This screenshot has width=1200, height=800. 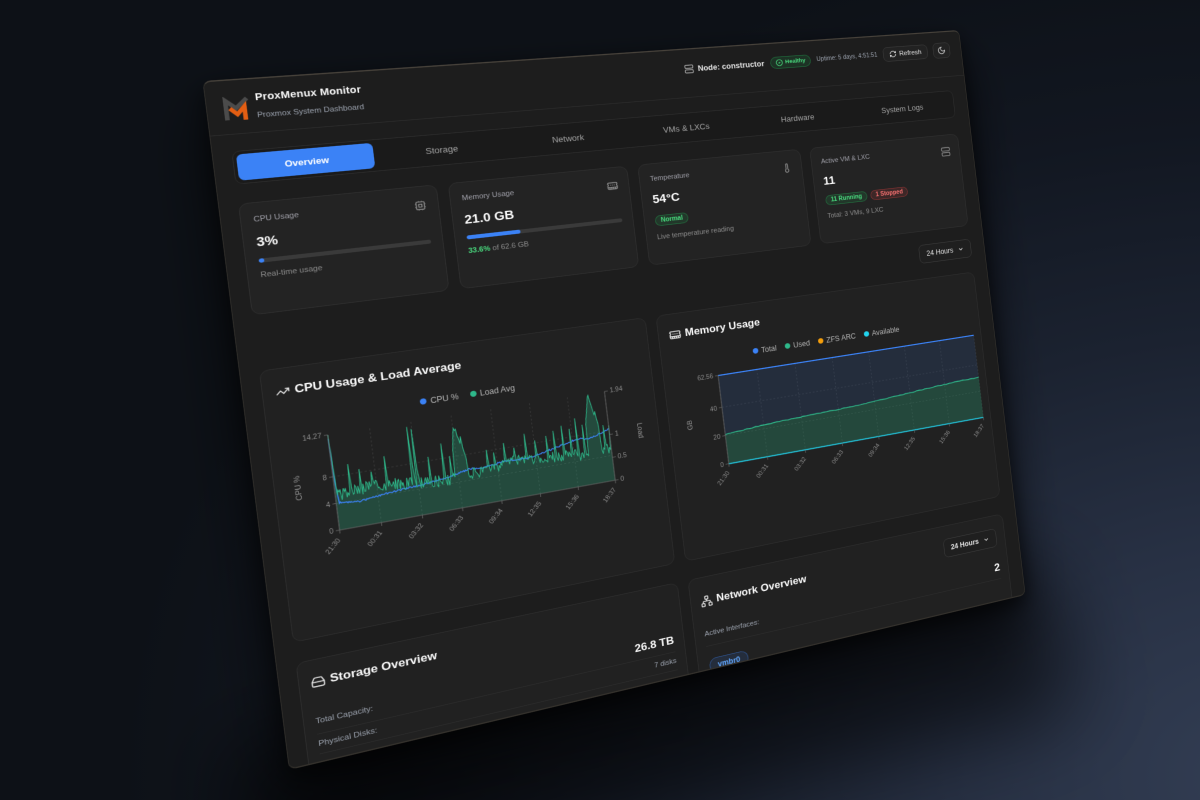 What do you see at coordinates (312, 437) in the screenshot?
I see `svg-text: 14.27` at bounding box center [312, 437].